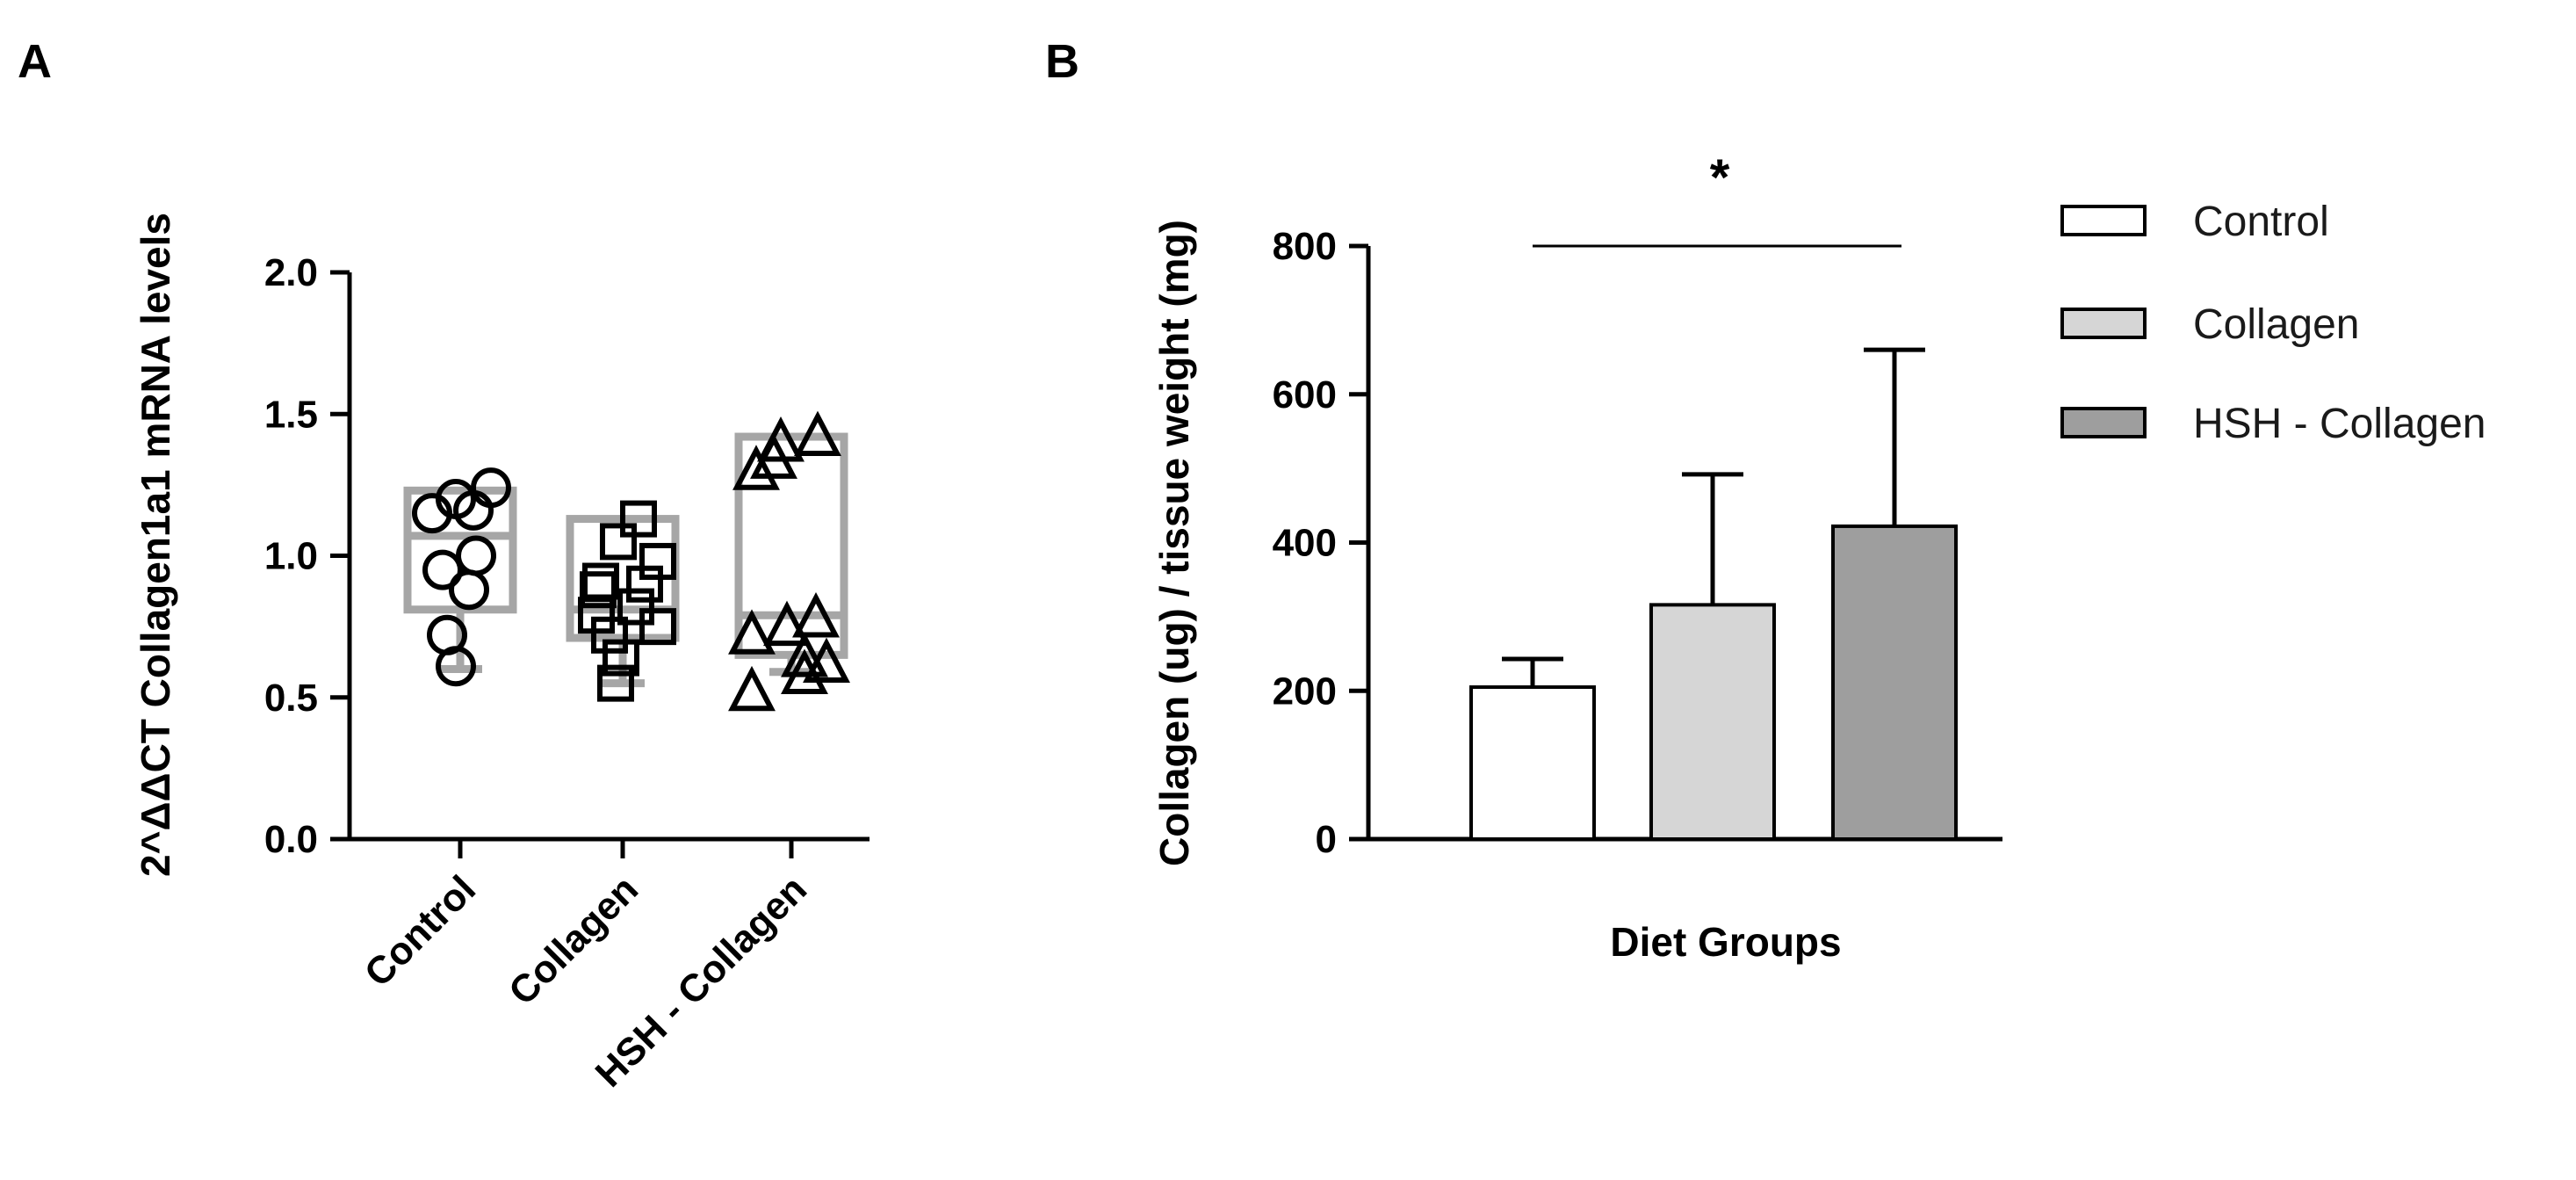 The width and height of the screenshot is (2576, 1180). What do you see at coordinates (1326, 839) in the screenshot?
I see `panel-b-y-tick-label: 0` at bounding box center [1326, 839].